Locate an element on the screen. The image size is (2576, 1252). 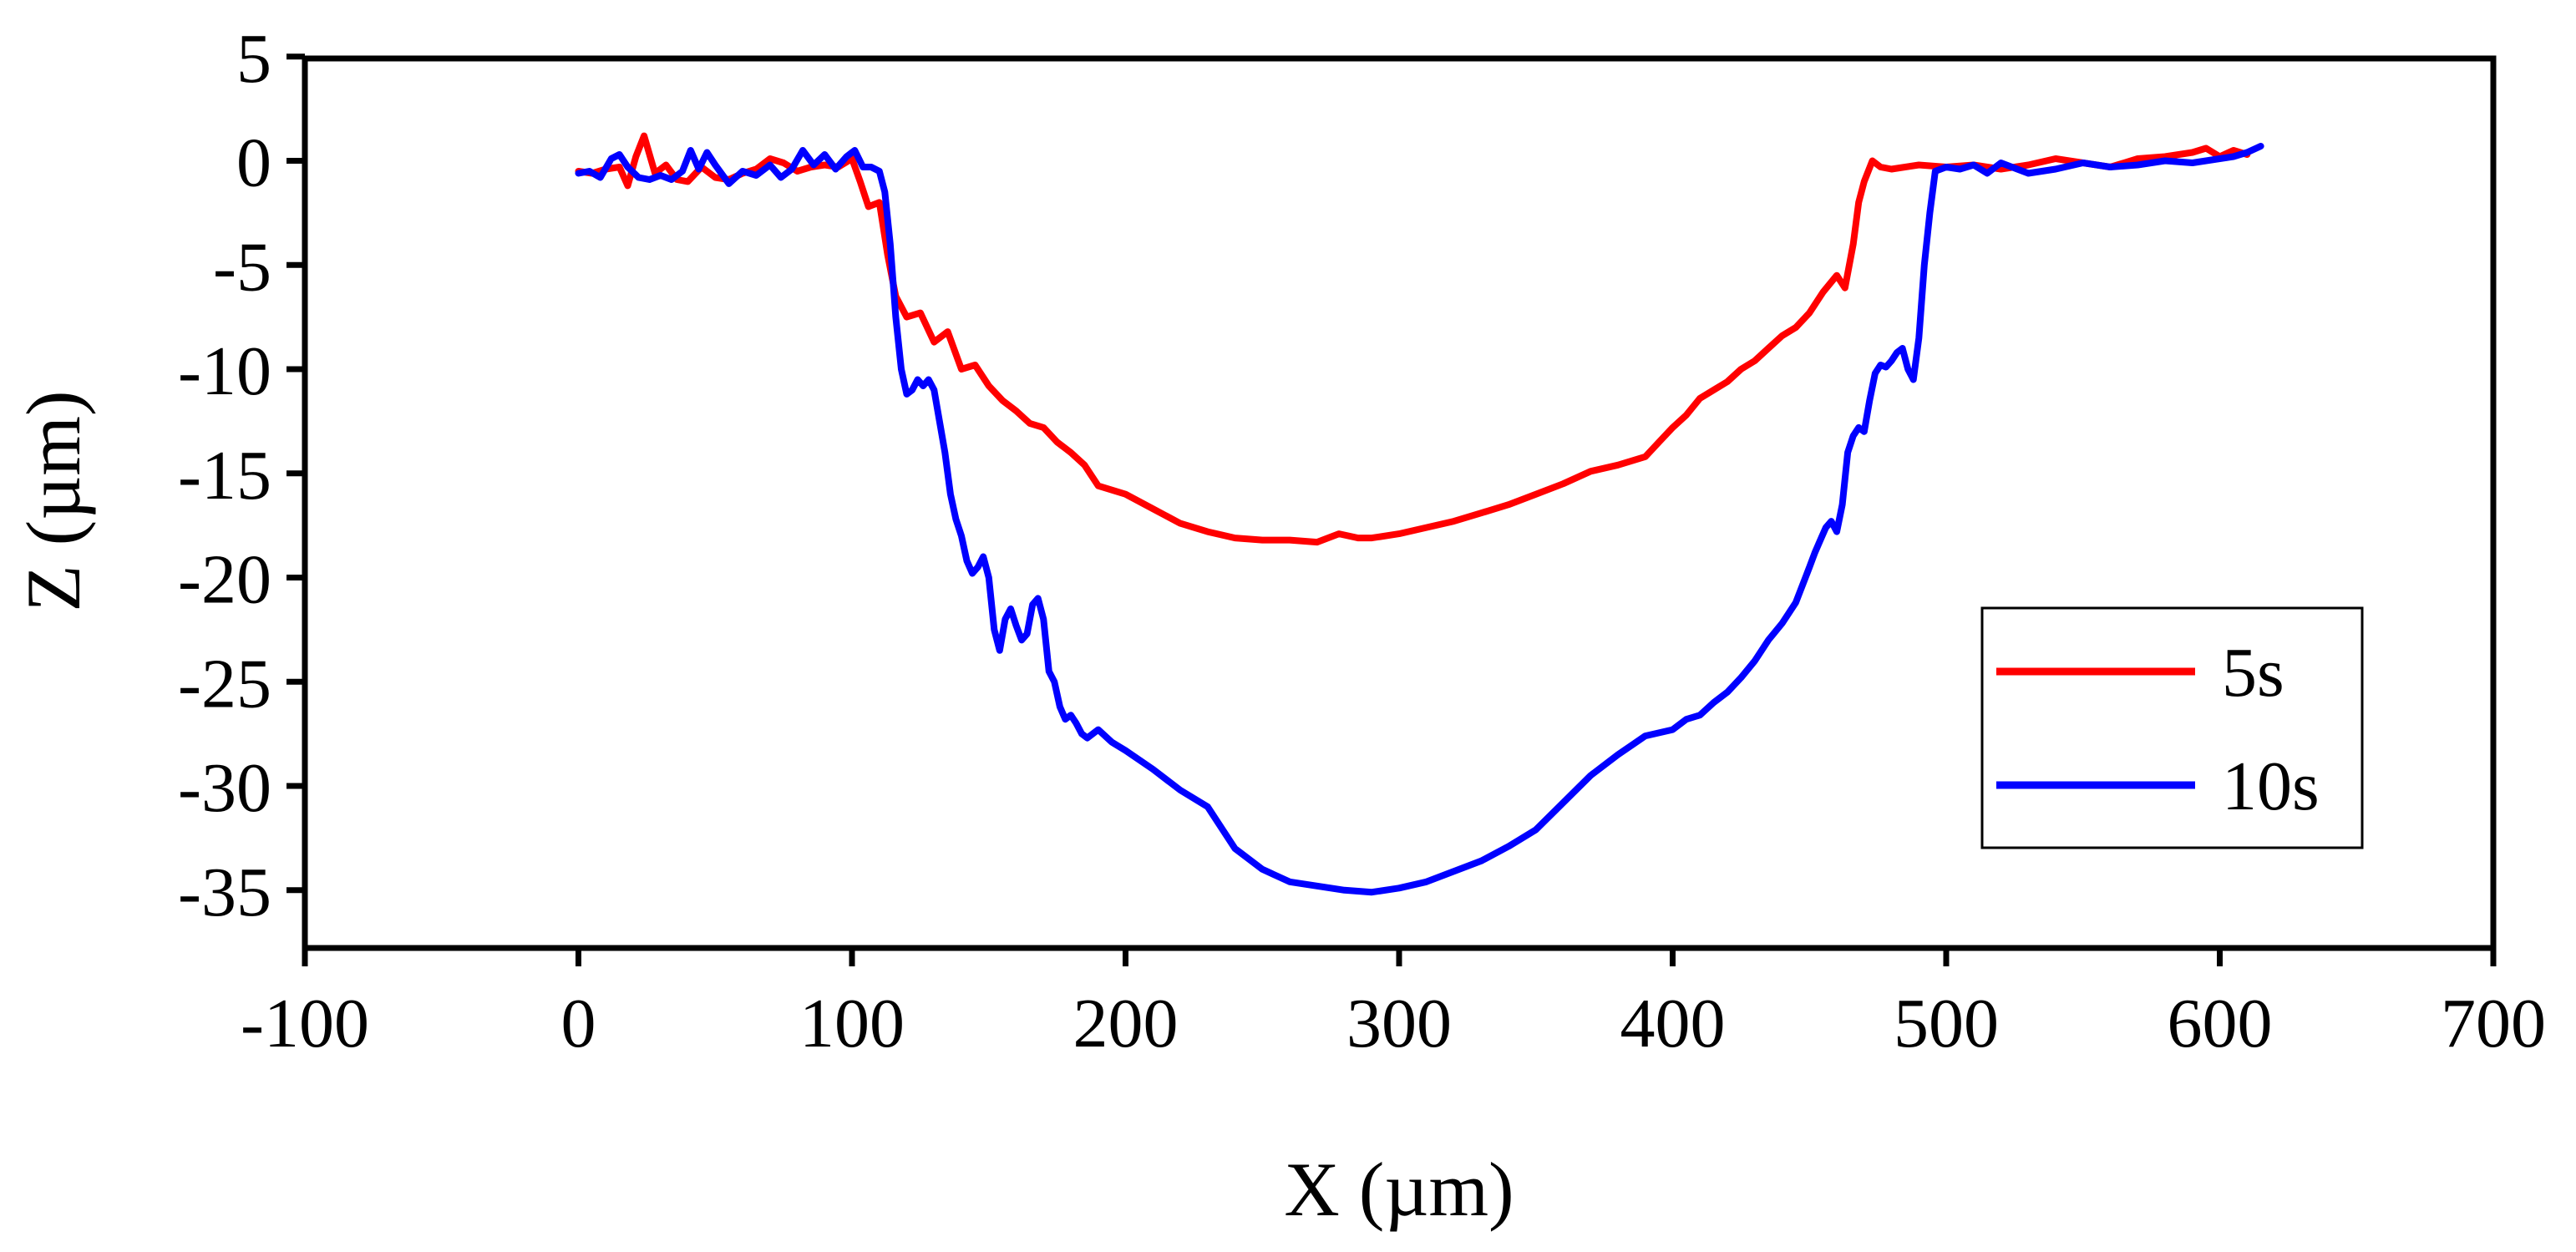
x-tick-label: 700 is located at coordinates (2493, 1023).